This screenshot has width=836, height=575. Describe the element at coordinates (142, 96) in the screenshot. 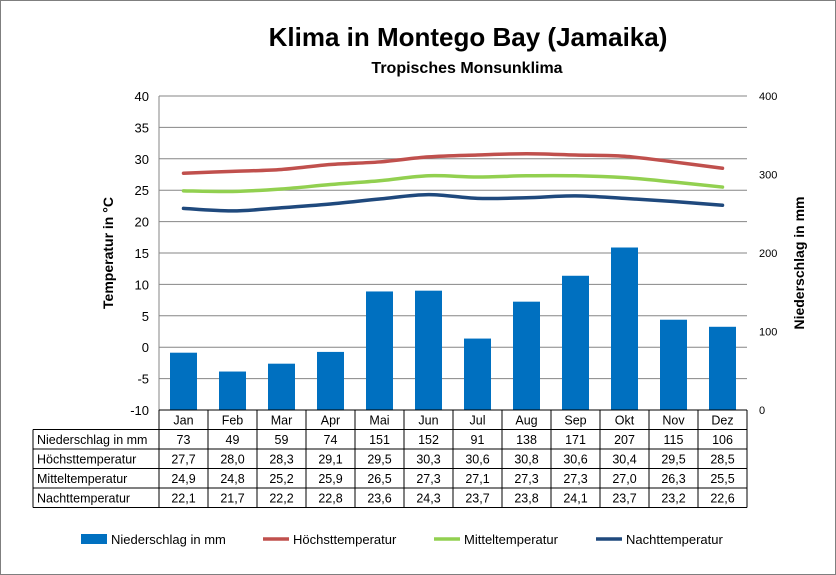

I see `y-left-tick-label: 40` at that location.